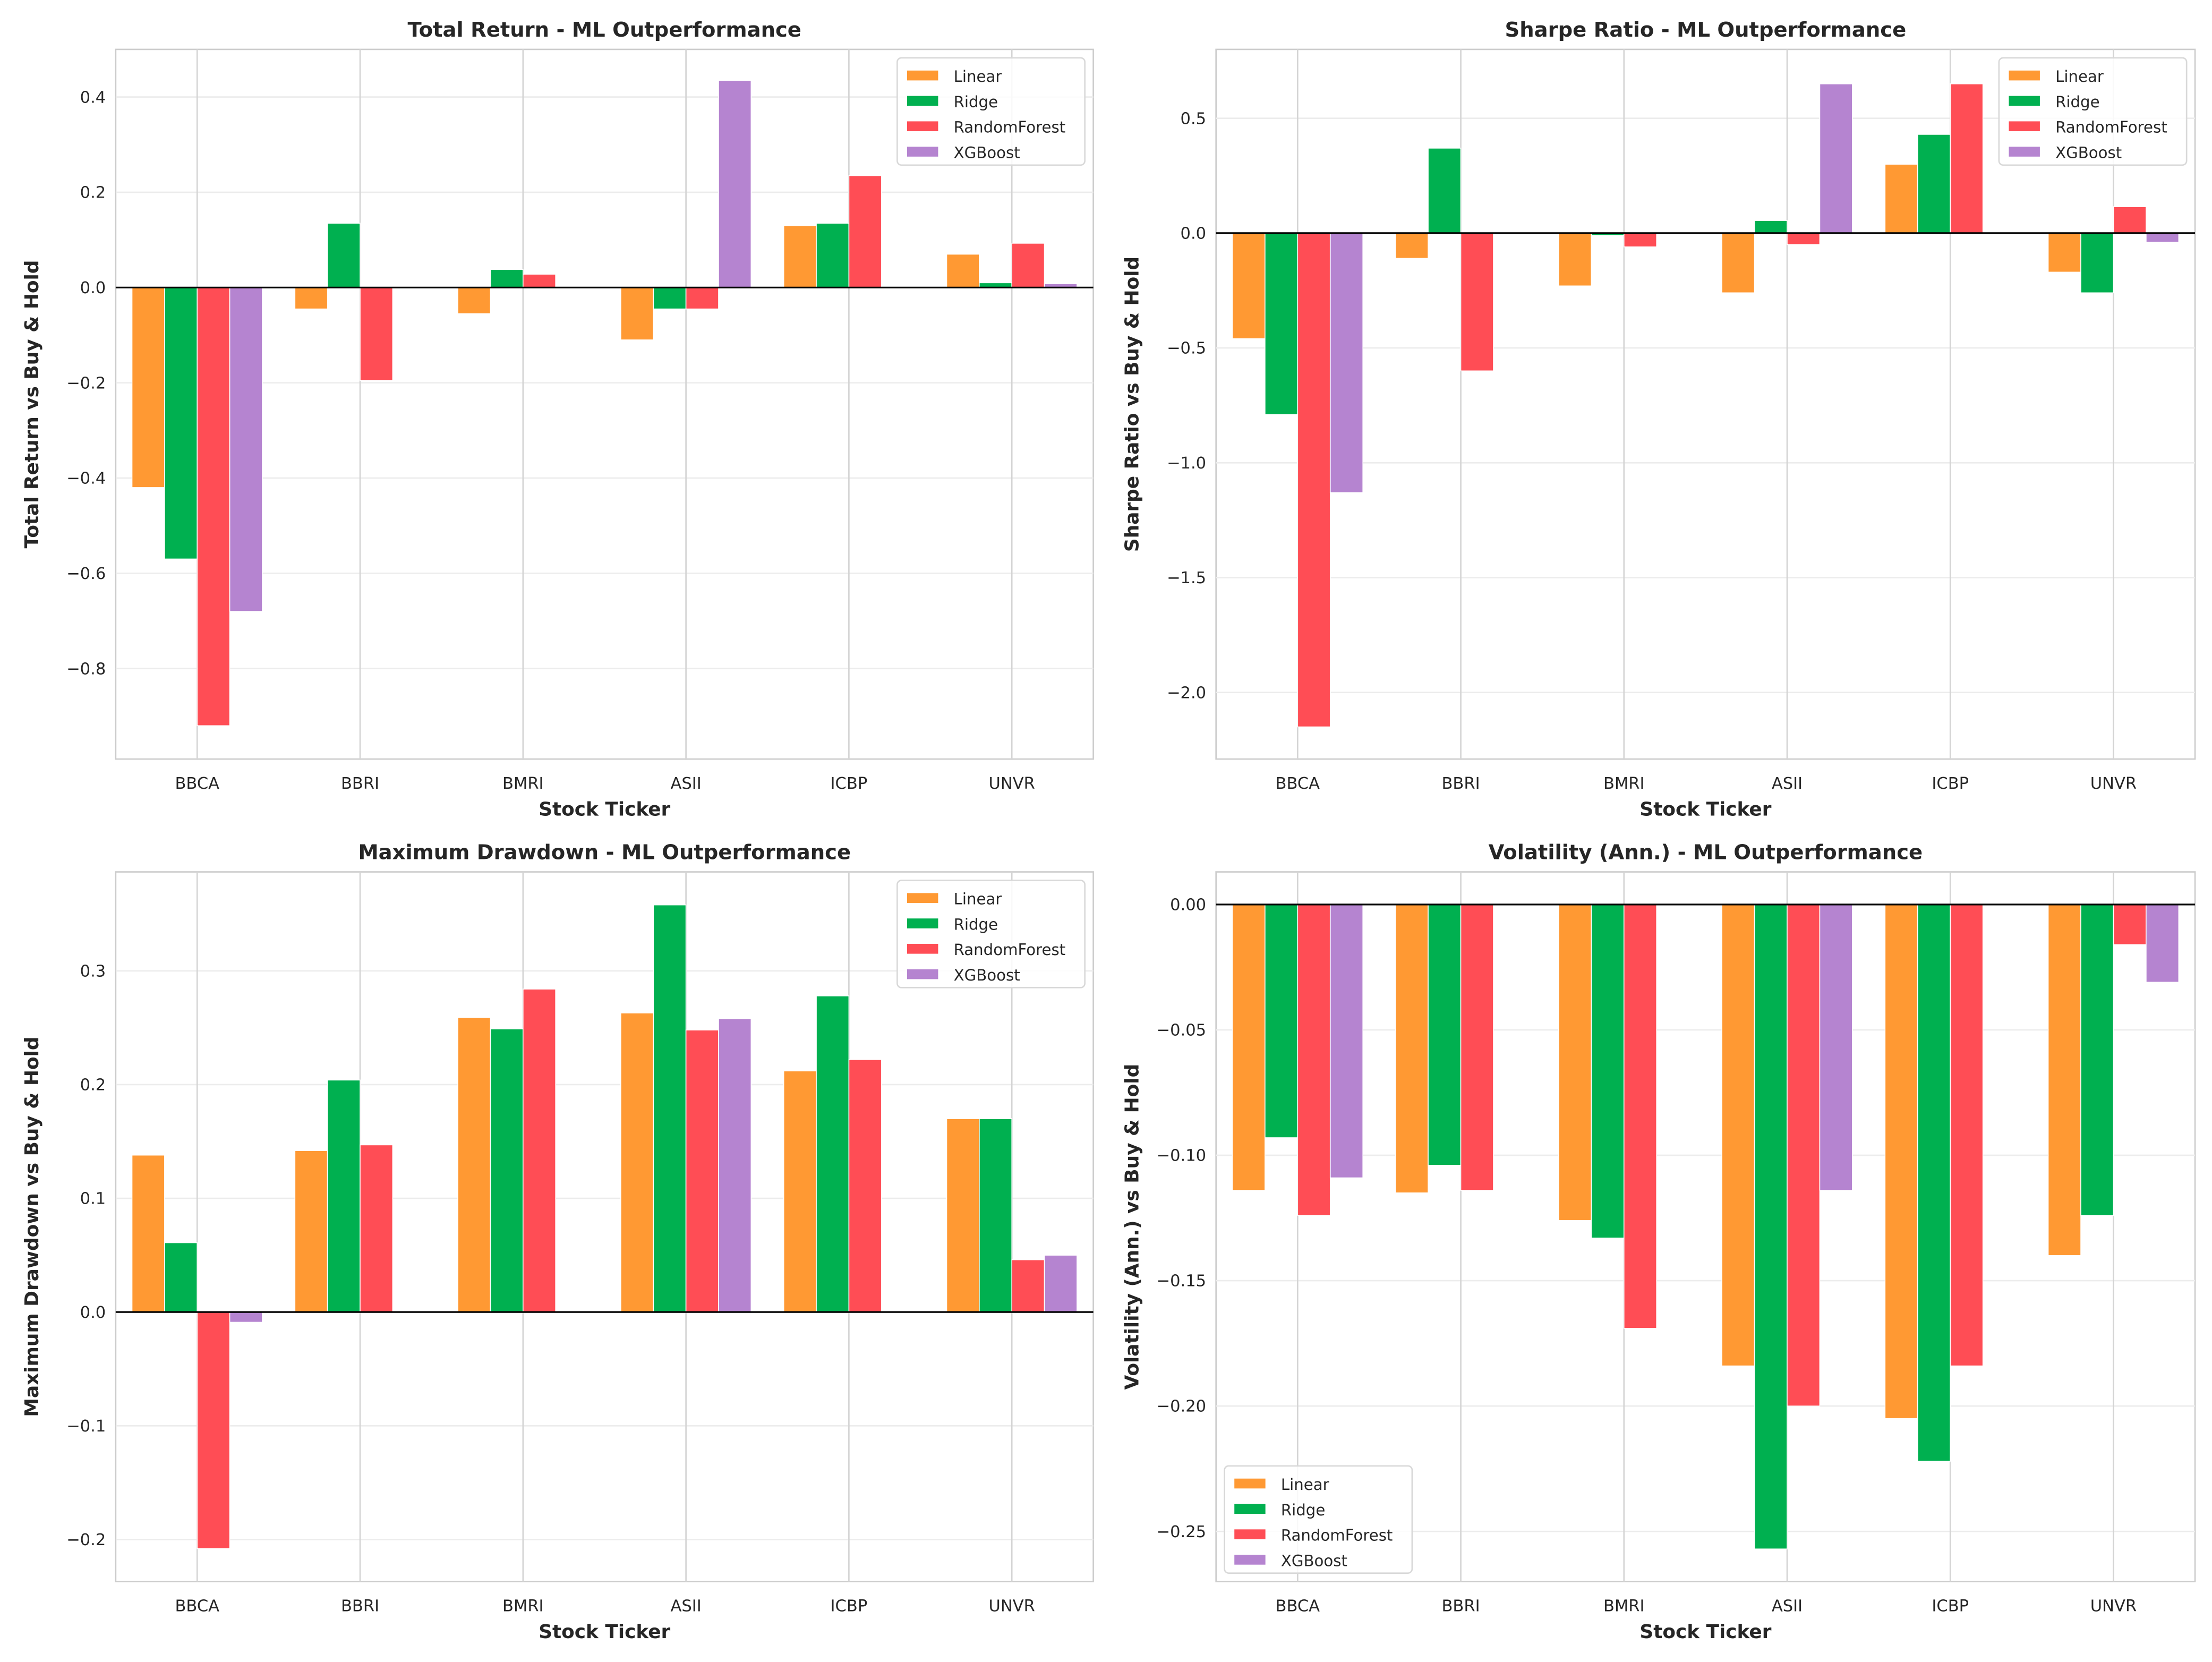 The image size is (2212, 1662). What do you see at coordinates (1182, 1406) in the screenshot?
I see `y-tick-label: −0.20` at bounding box center [1182, 1406].